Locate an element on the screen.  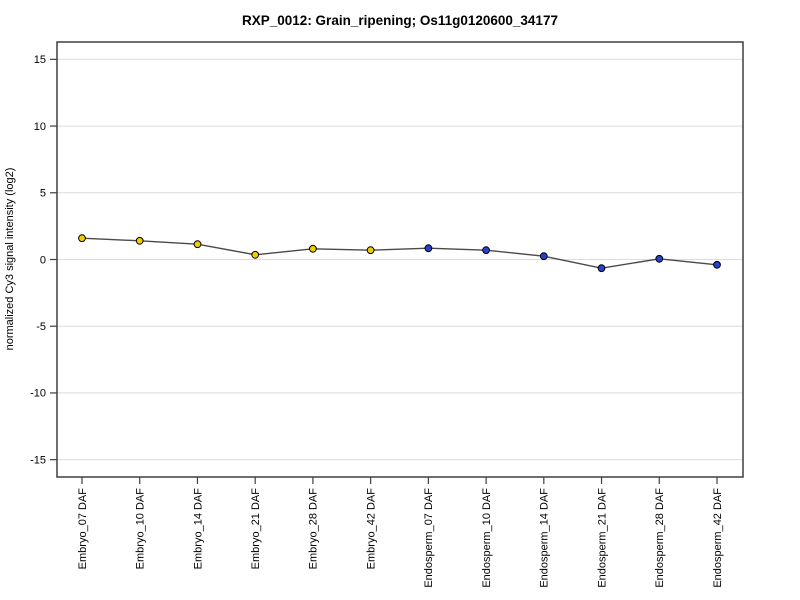
y-tick-label: -15 is located at coordinates (38, 460).